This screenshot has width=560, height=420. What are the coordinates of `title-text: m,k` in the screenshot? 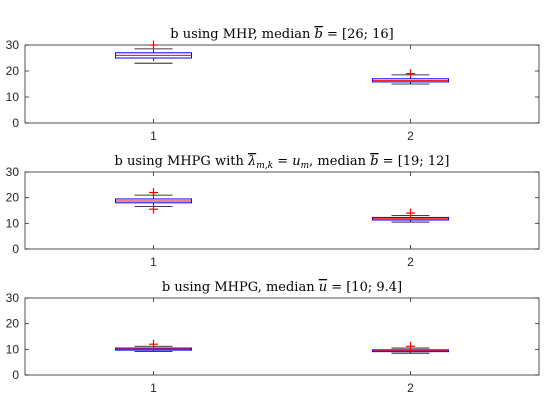 It's located at (264, 166).